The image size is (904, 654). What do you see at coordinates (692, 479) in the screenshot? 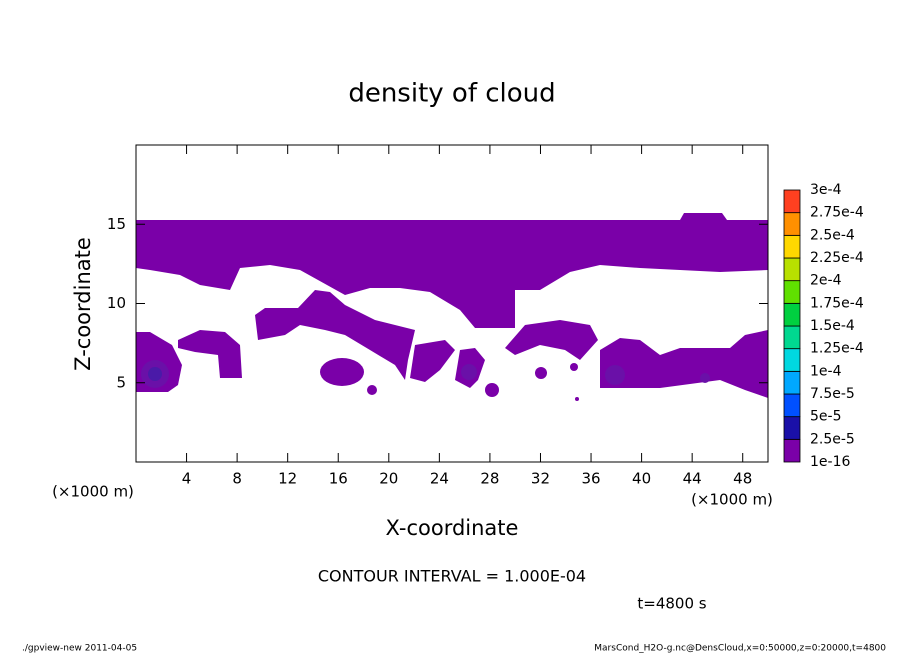
I see `x-tick-label: 44` at bounding box center [692, 479].